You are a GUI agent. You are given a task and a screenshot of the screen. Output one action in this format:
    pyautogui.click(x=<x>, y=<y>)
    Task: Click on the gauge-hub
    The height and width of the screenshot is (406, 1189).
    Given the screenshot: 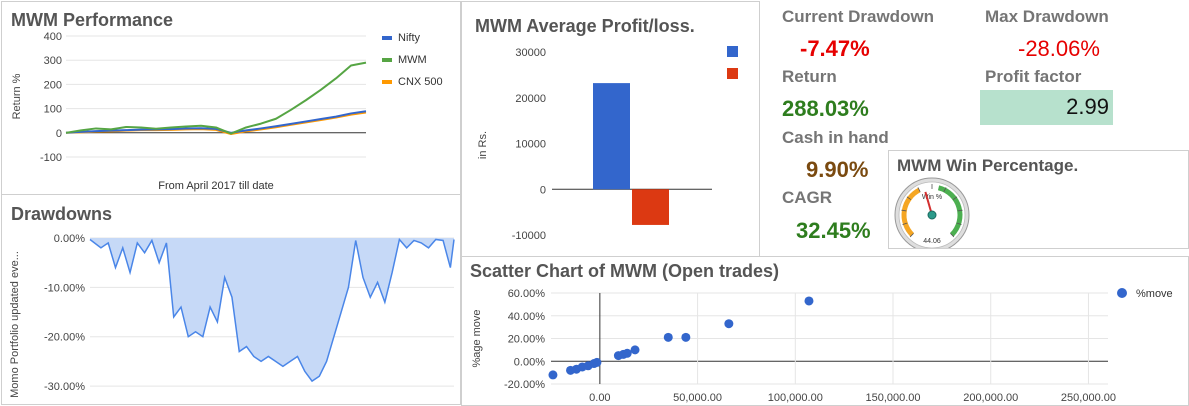 What is the action you would take?
    pyautogui.click(x=932, y=215)
    